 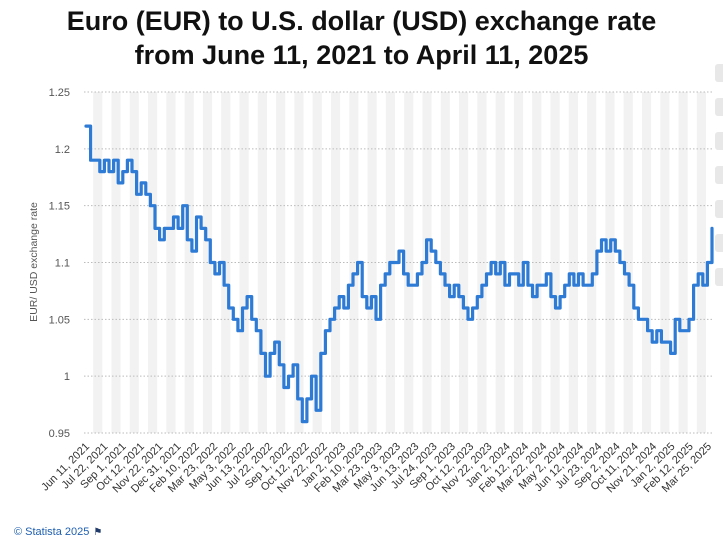 What do you see at coordinates (67, 377) in the screenshot?
I see `y-tick-label: 1` at bounding box center [67, 377].